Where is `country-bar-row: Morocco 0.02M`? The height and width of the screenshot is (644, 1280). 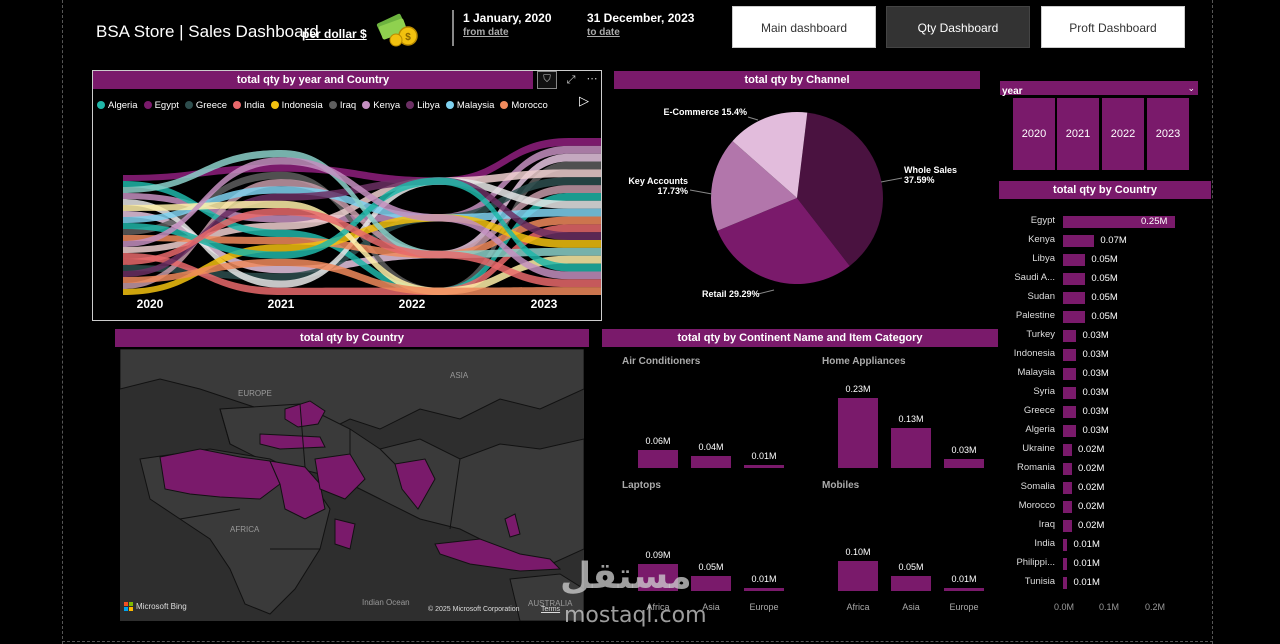 country-bar-row: Morocco 0.02M is located at coordinates (1110, 507).